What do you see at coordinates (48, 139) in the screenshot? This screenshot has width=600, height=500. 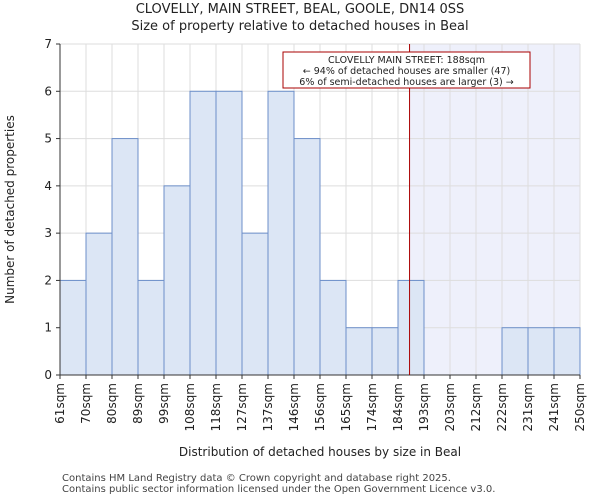 I see `y-tick-label: 5` at bounding box center [48, 139].